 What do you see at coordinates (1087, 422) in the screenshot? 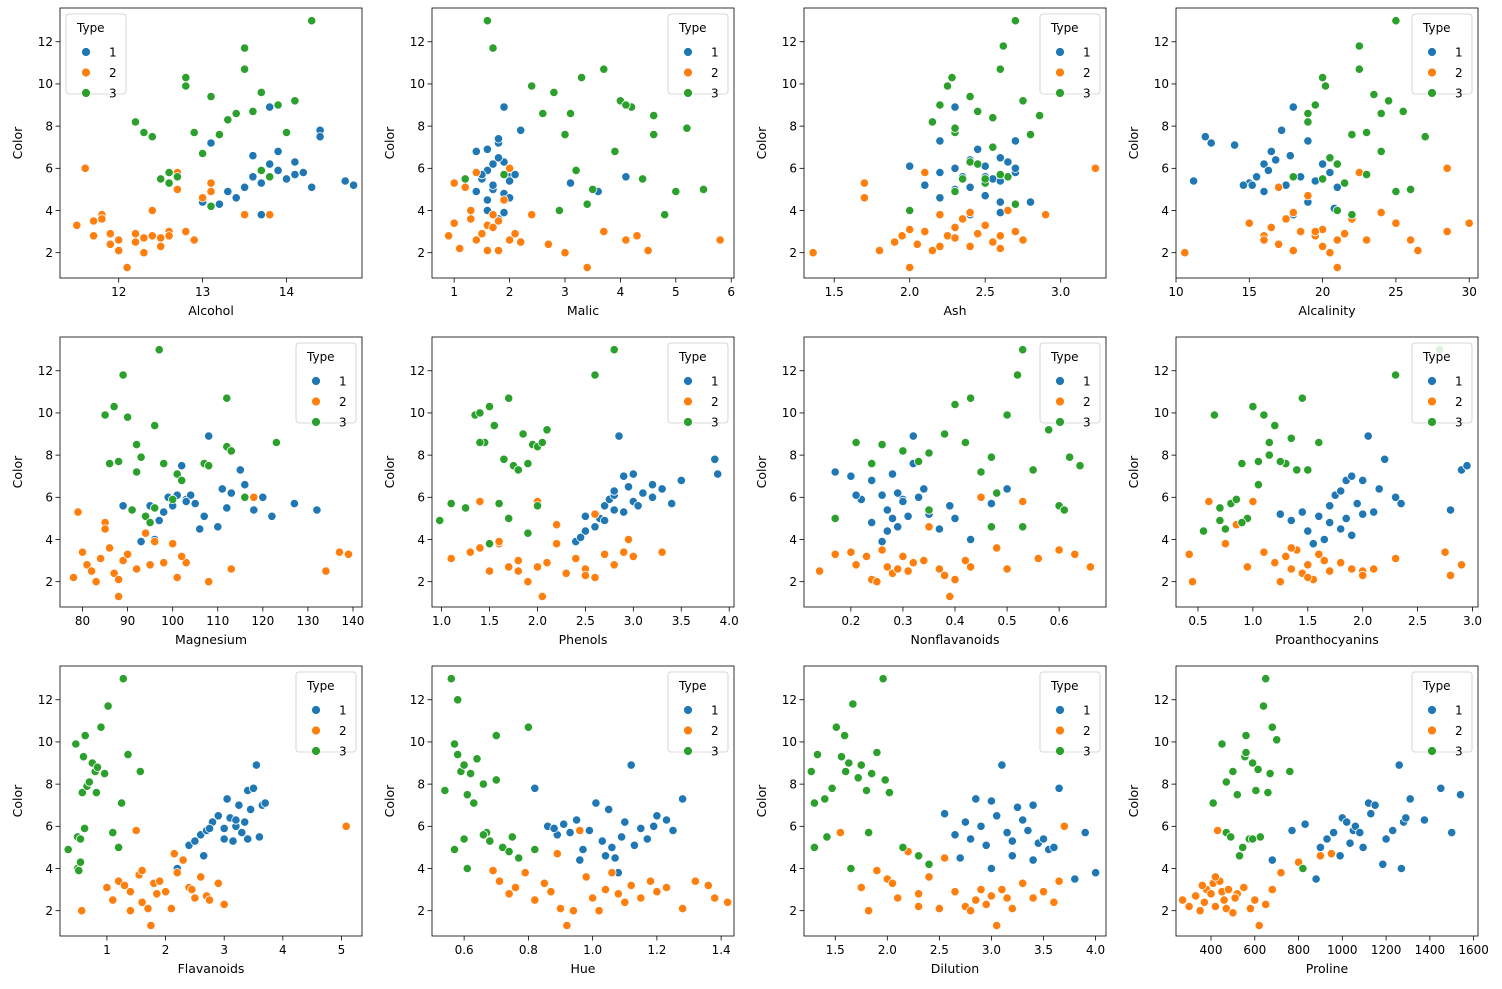
I see `legend-label-3: 3` at bounding box center [1087, 422].